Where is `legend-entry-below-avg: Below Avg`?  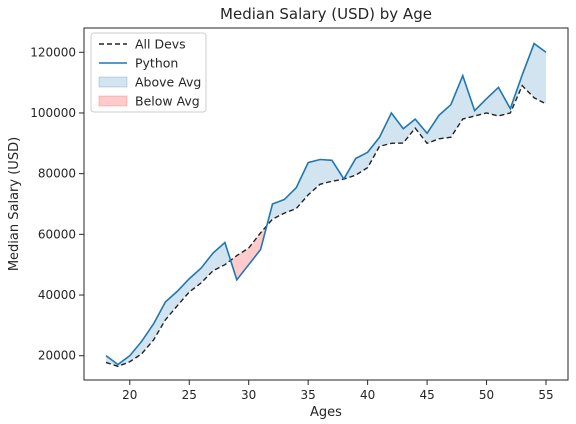
legend-entry-below-avg: Below Avg is located at coordinates (149, 101).